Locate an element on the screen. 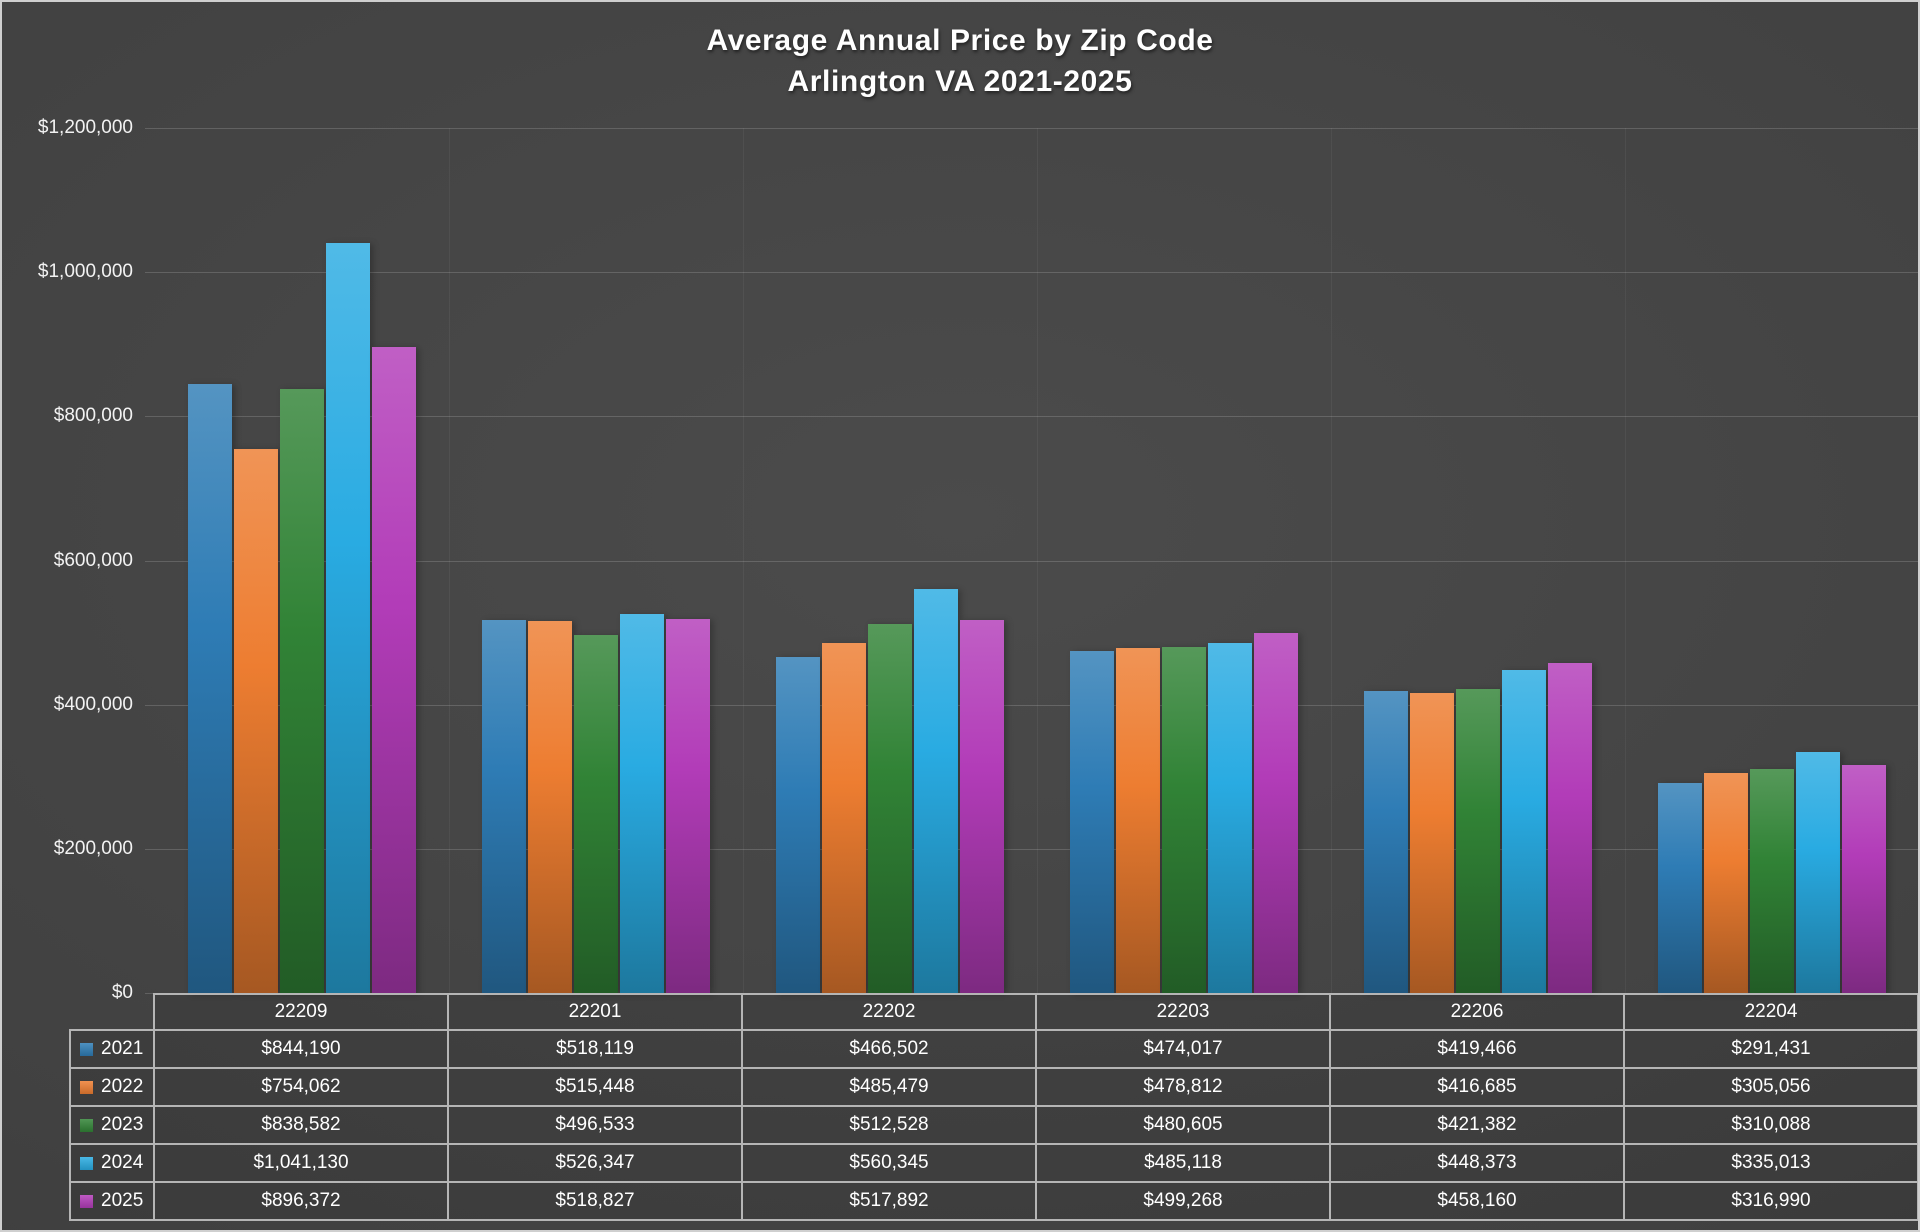  cell-2023-22204: $310,088 is located at coordinates (1771, 1126).